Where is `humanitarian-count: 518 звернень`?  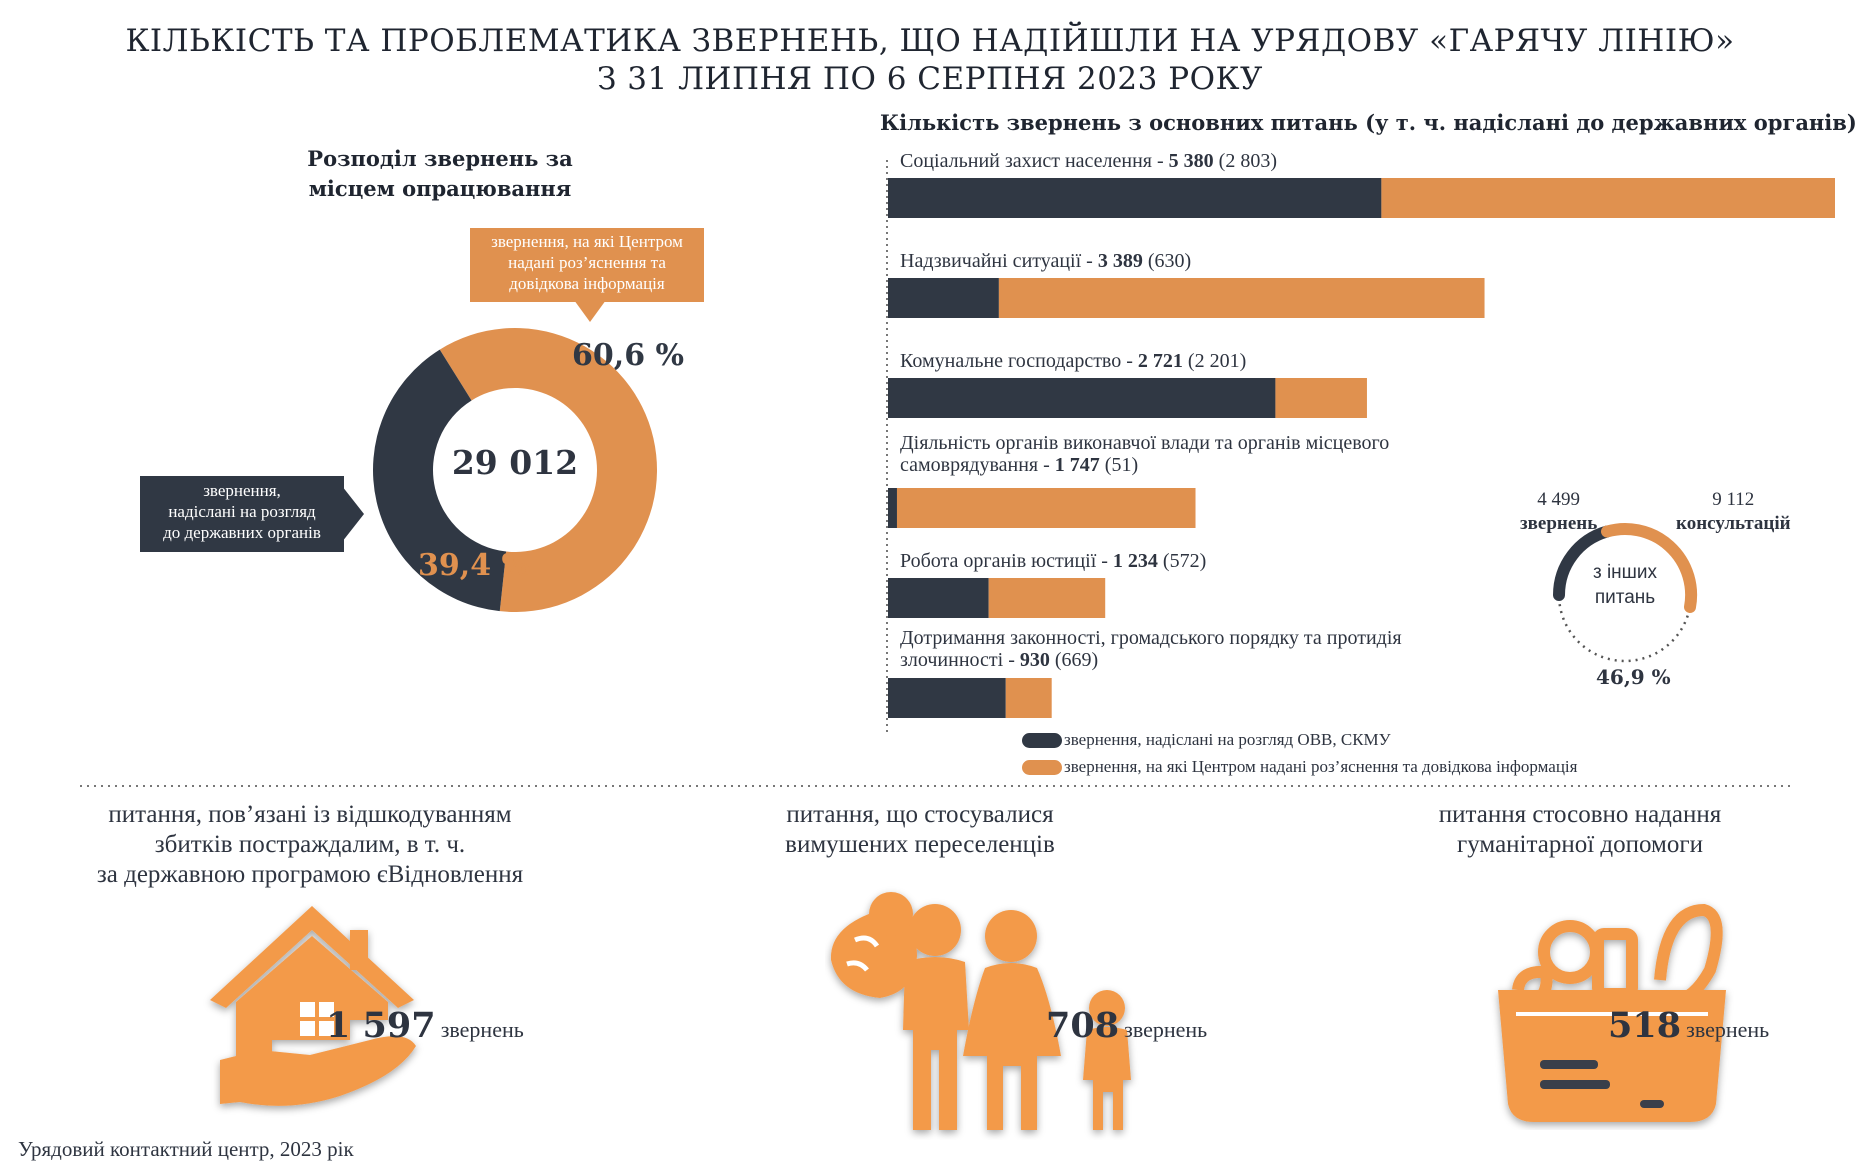
humanitarian-count: 518 звернень is located at coordinates (1689, 1025).